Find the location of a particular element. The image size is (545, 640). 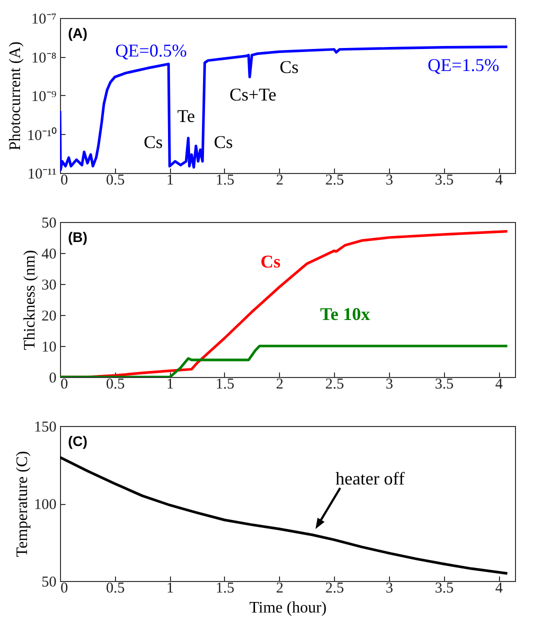

annotation: (A) is located at coordinates (78, 33).